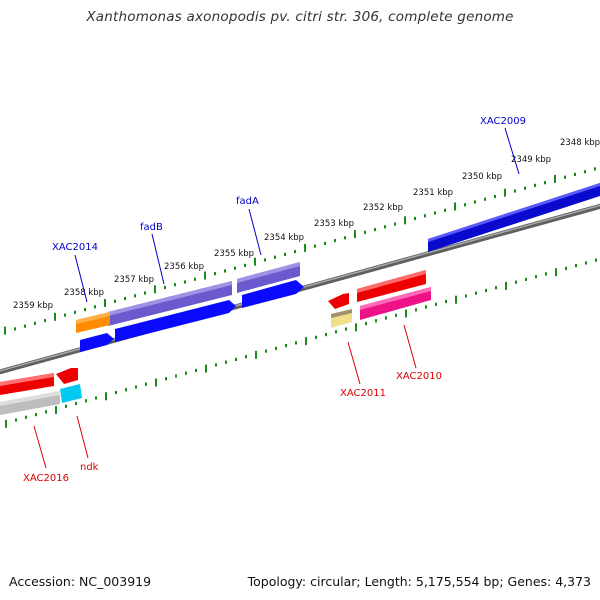  Describe the element at coordinates (82, 437) in the screenshot. I see `callout-line-ndk` at that location.